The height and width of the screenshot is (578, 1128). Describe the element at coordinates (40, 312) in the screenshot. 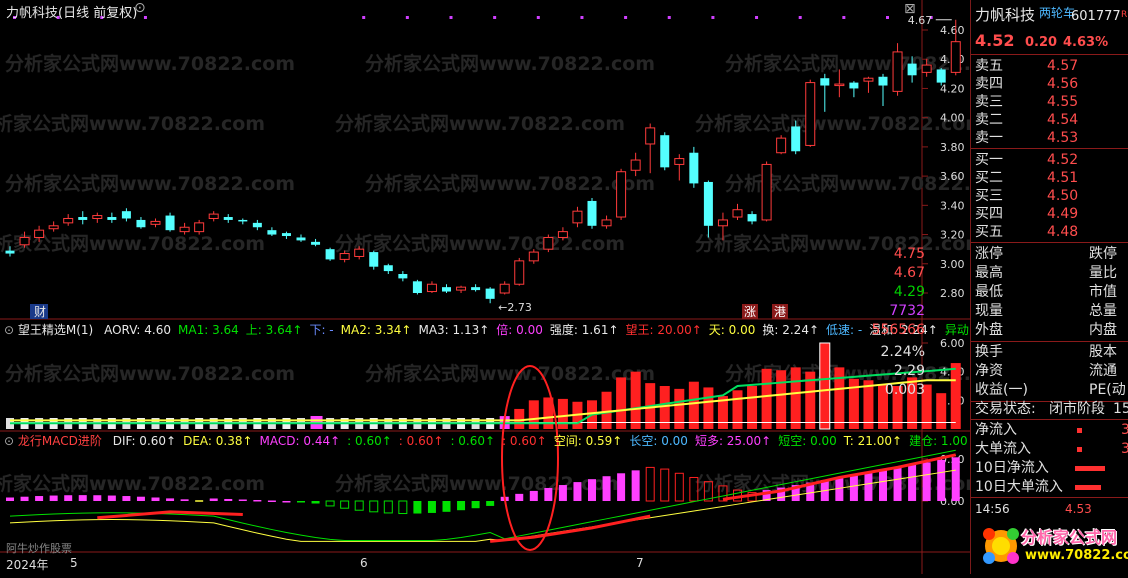

I see `marker-cai: 财` at that location.